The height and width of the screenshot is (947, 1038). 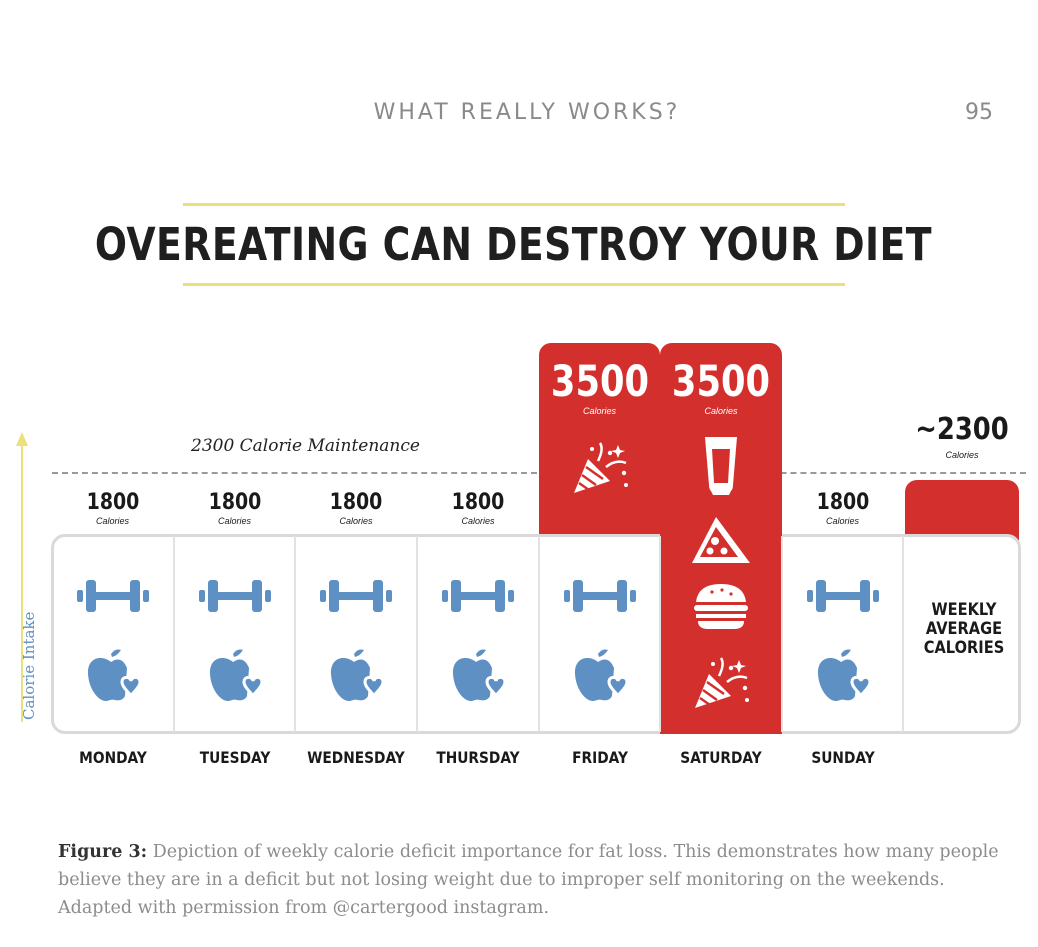 What do you see at coordinates (842, 757) in the screenshot?
I see `day-label-sunday: SUNDAY` at bounding box center [842, 757].